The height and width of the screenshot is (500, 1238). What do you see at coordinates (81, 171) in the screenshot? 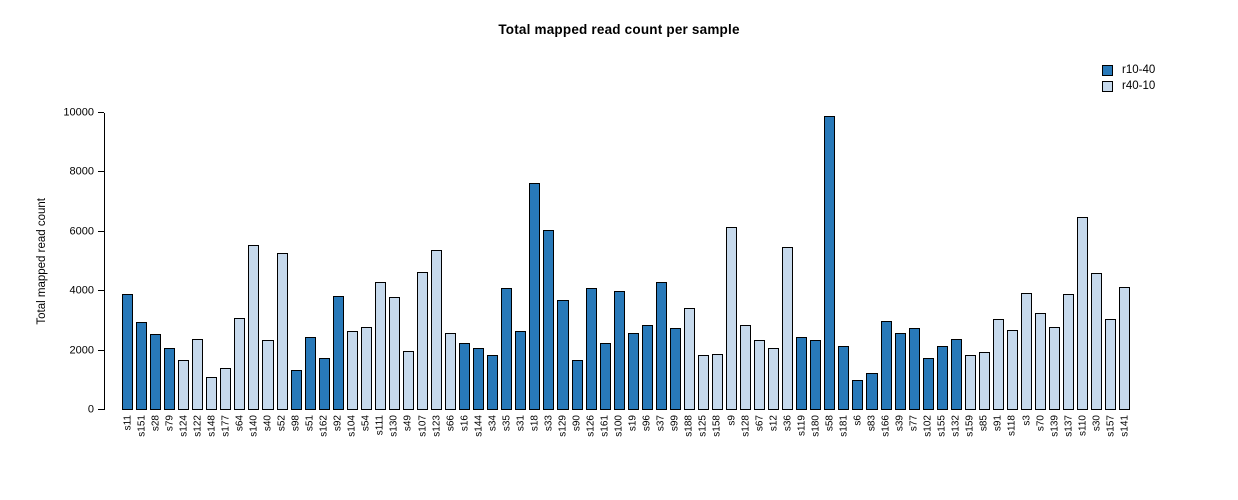
I see `y-tick-label: 8000` at bounding box center [81, 171].